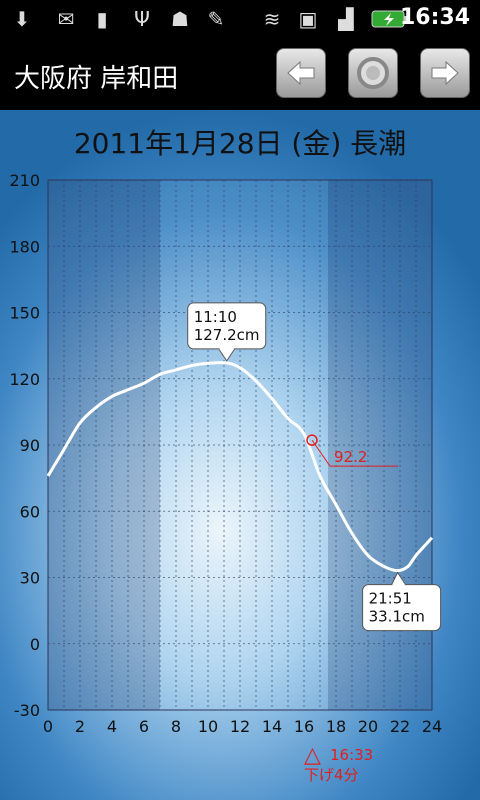  I want to click on title-bar: 大阪府 岸和田, so click(240, 74).